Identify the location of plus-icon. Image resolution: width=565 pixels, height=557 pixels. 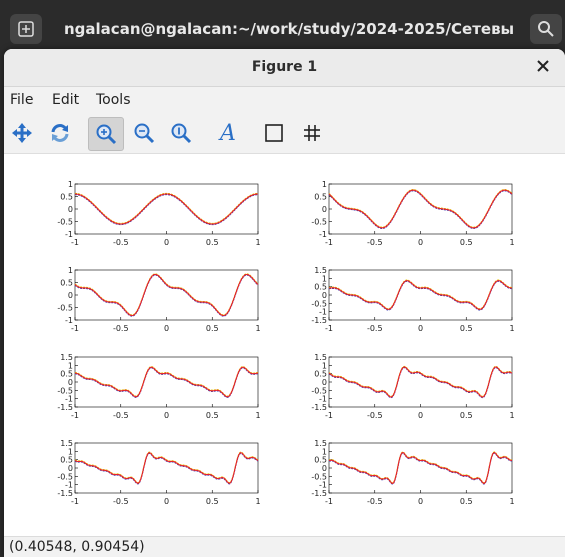
(26, 29).